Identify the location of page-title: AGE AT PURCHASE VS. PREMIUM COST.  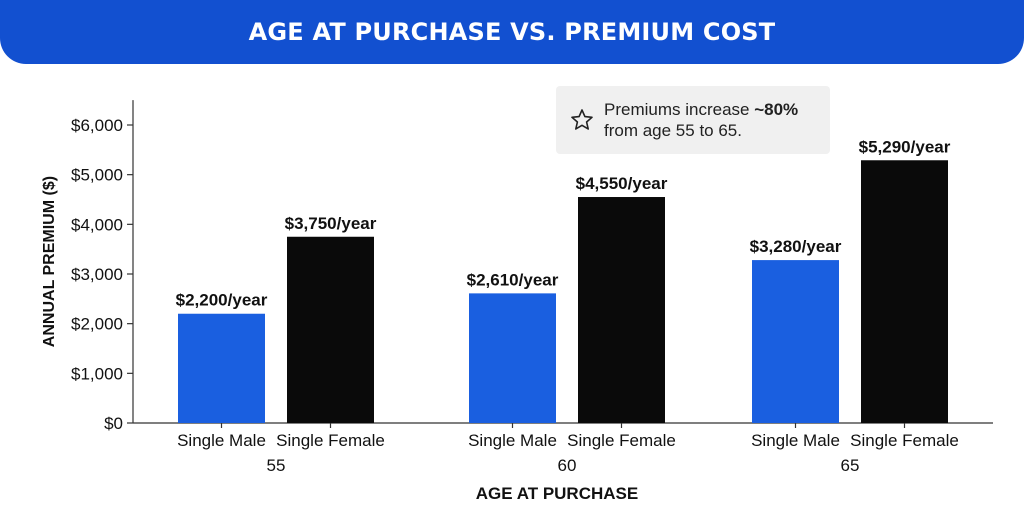
(512, 32).